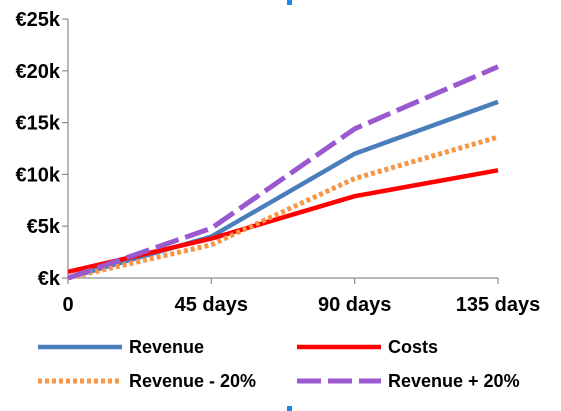 The image size is (561, 411). What do you see at coordinates (211, 305) in the screenshot?
I see `x-tick-label: 45 days` at bounding box center [211, 305].